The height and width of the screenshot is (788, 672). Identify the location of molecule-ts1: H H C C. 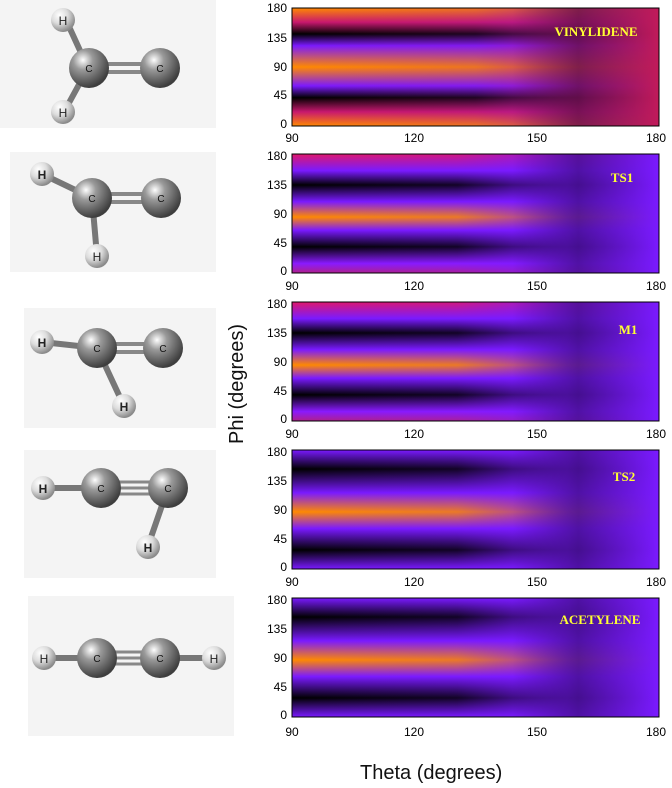
(105, 215).